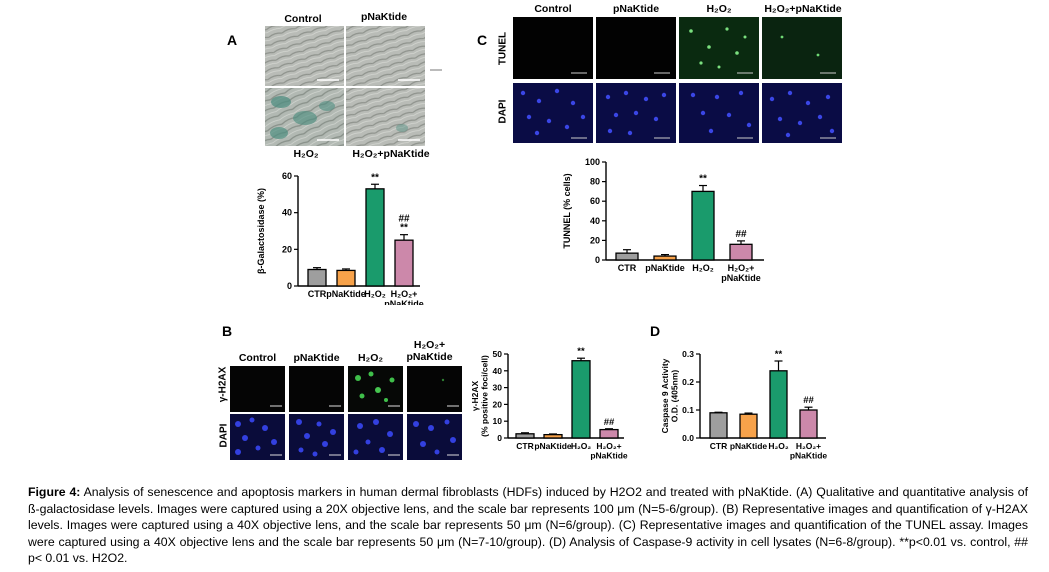  Describe the element at coordinates (436, 70) in the screenshot. I see `scale-bar-mark` at that location.